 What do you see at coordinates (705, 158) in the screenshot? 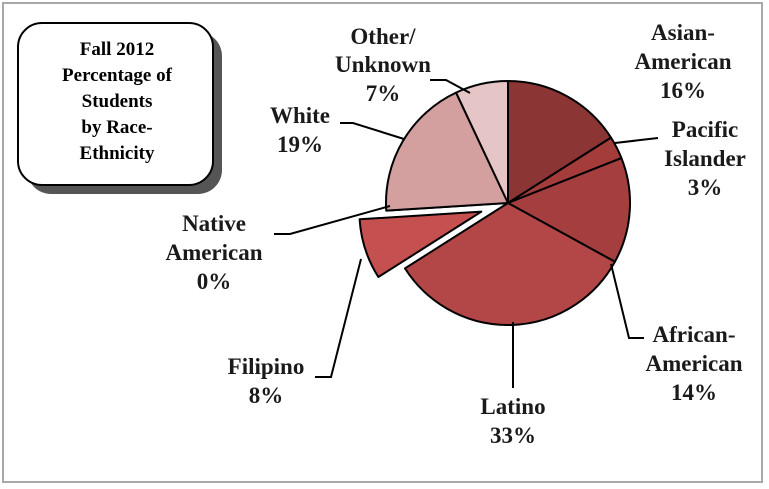
I see `label-pacific-islander-2: Islander` at bounding box center [705, 158].